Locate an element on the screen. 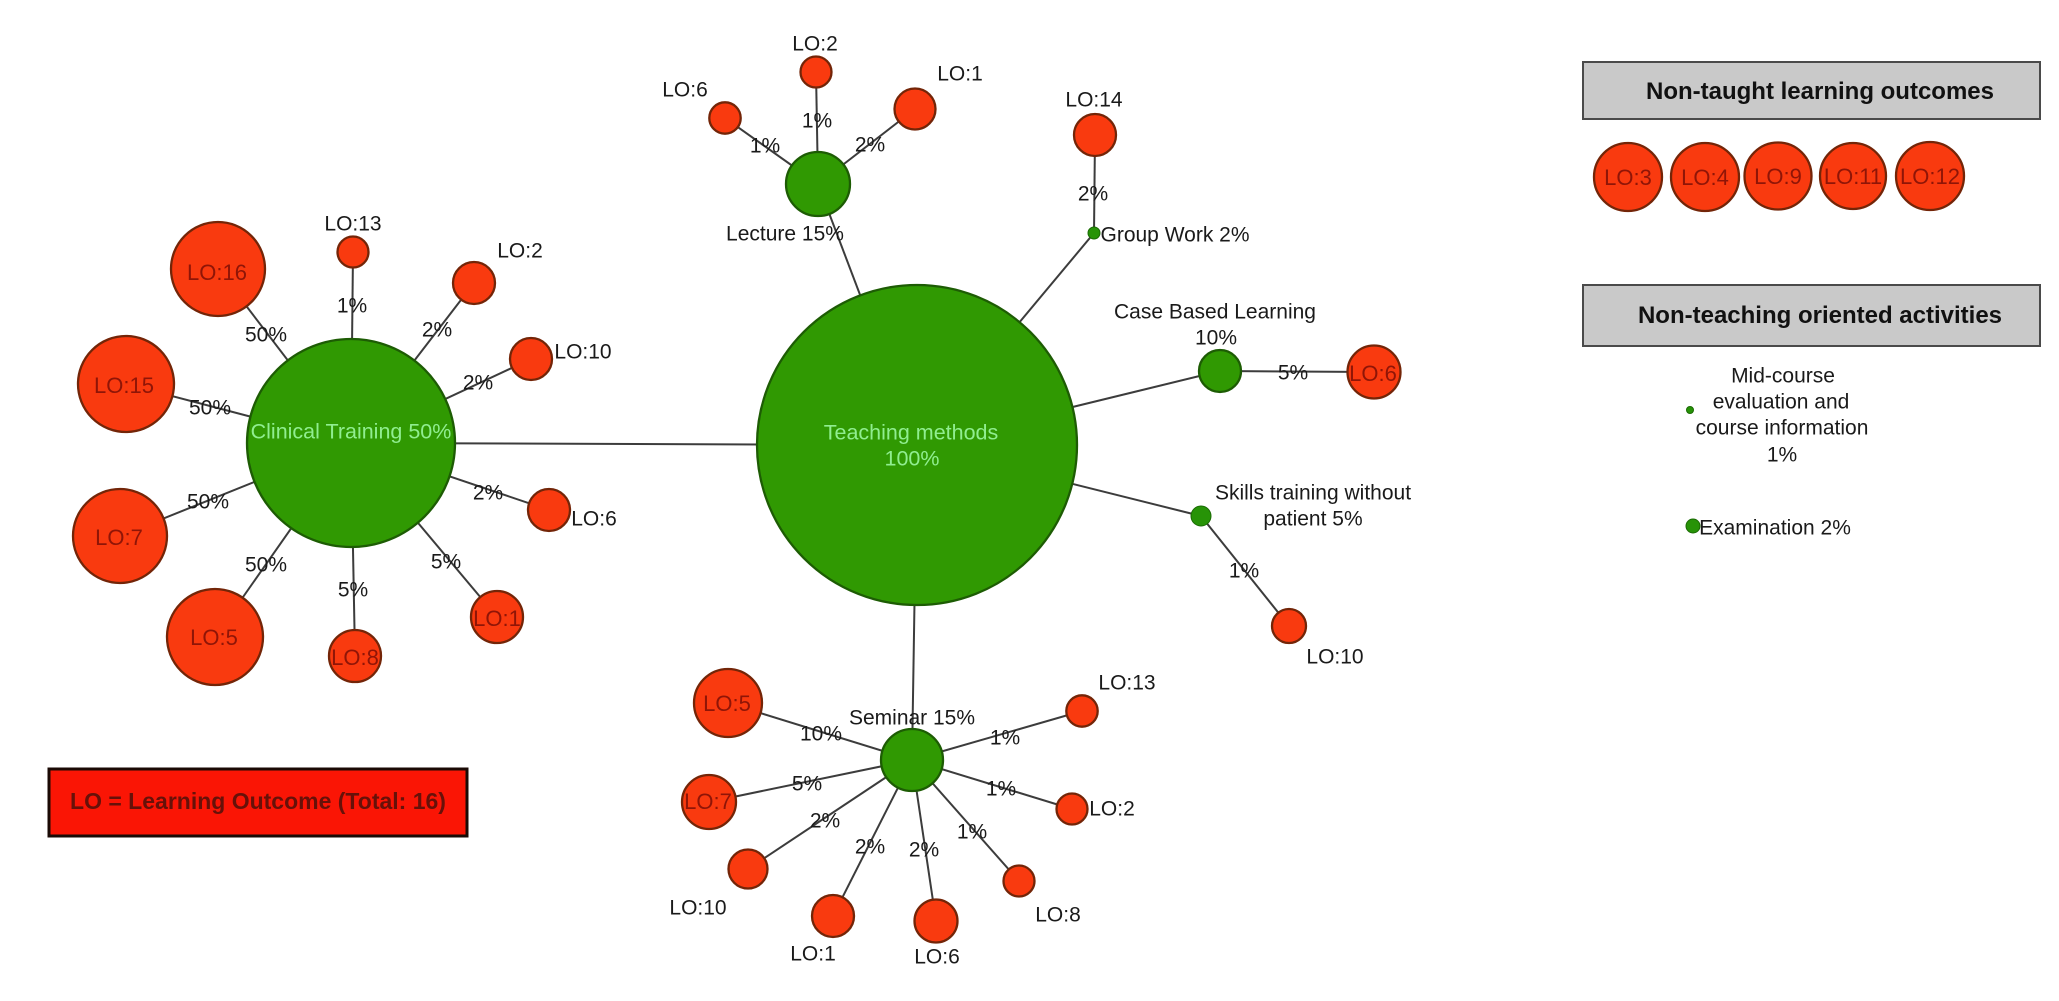  svg-text: Group Work 2% is located at coordinates (1175, 235).